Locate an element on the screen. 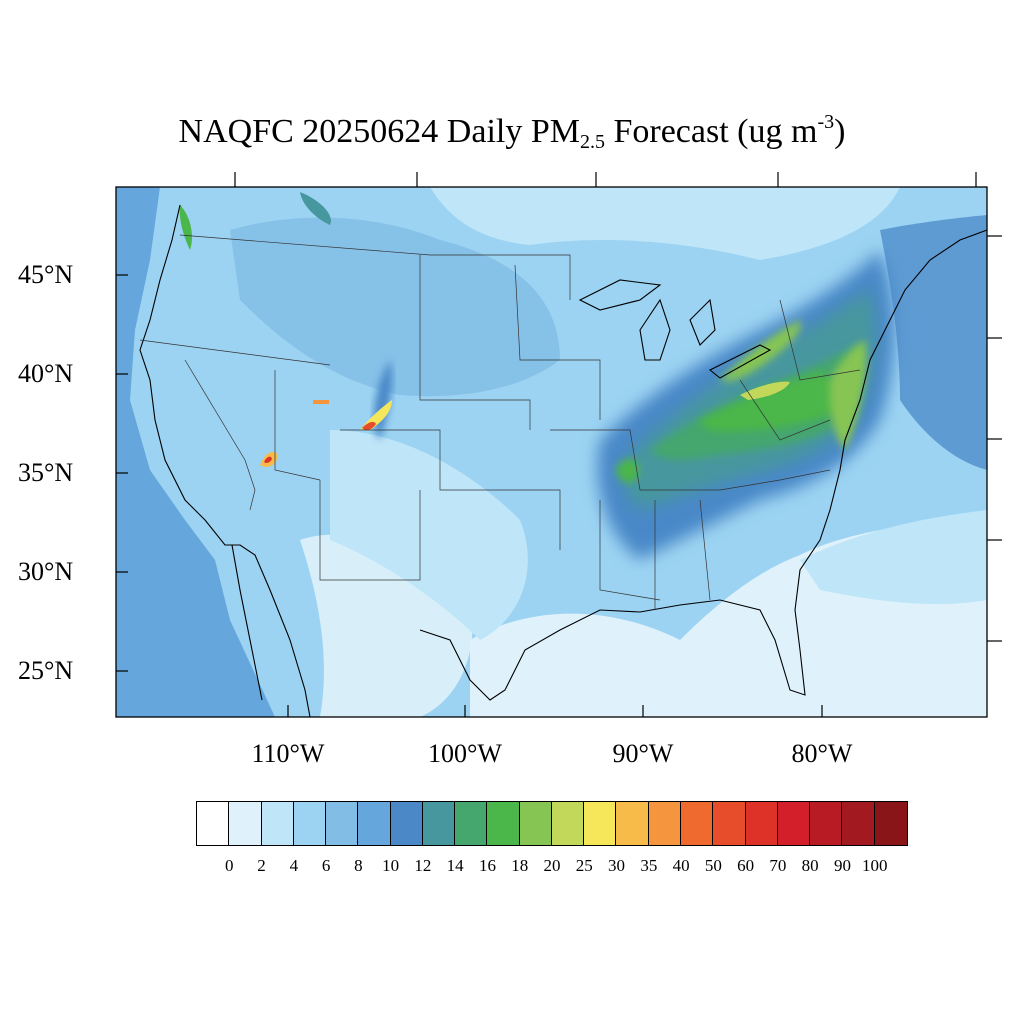  arizona-fire-inner is located at coordinates (268, 459).